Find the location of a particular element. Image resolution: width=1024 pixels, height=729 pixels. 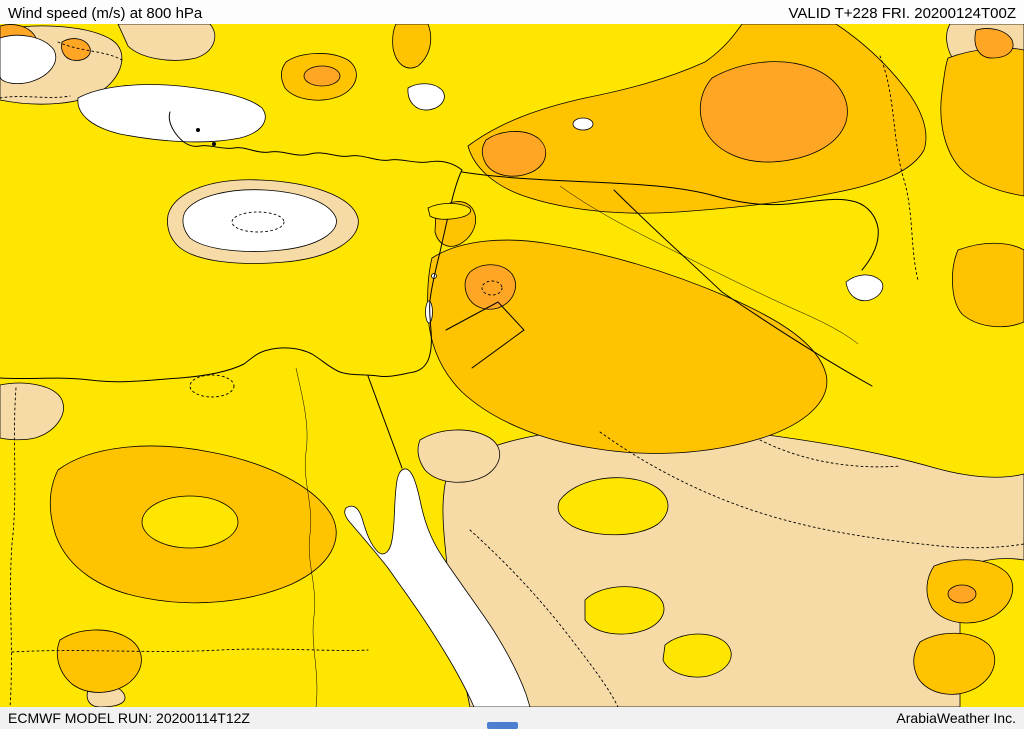

valid-time-label: VALID T+228 FRI. 20200124T00Z is located at coordinates (902, 13).